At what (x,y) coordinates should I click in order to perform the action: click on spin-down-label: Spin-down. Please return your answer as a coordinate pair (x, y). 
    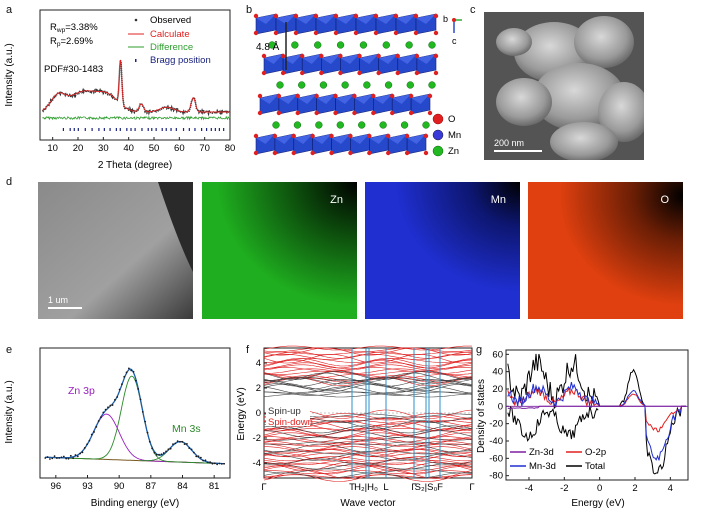
    Looking at the image, I should click on (290, 422).